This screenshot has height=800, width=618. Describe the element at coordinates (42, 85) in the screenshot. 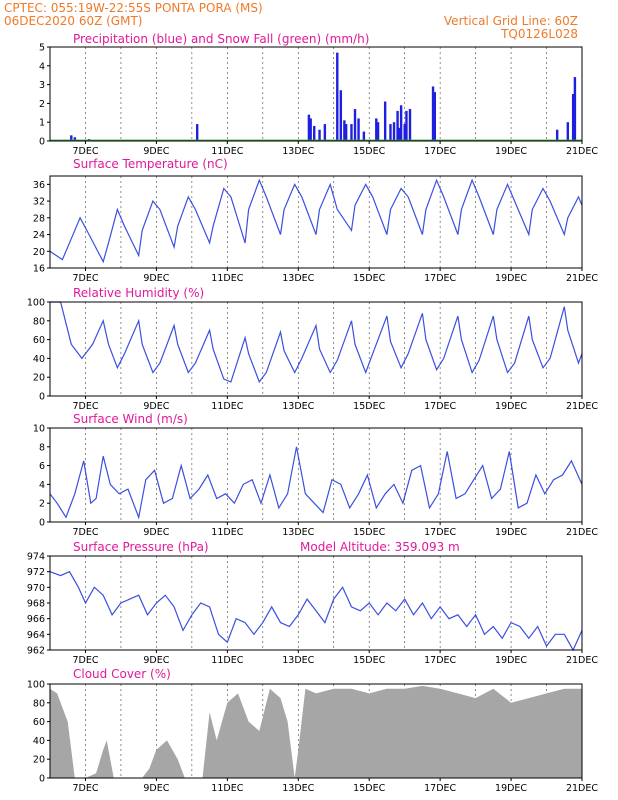

I see `y-tick-label: 3` at that location.